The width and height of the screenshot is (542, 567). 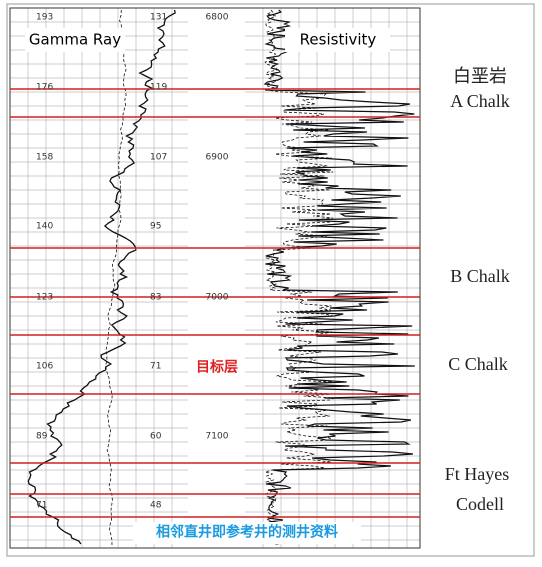 What do you see at coordinates (480, 504) in the screenshot?
I see `zone-label: Codell` at bounding box center [480, 504].